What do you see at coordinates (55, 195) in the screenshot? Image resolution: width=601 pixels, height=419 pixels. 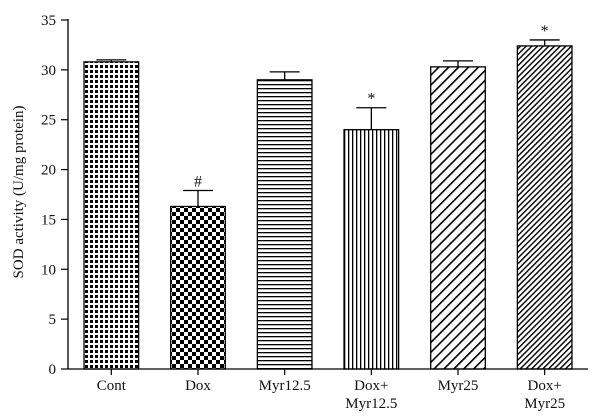 I see `y-axis: 0 5 10 15 20 25 30 35` at bounding box center [55, 195].